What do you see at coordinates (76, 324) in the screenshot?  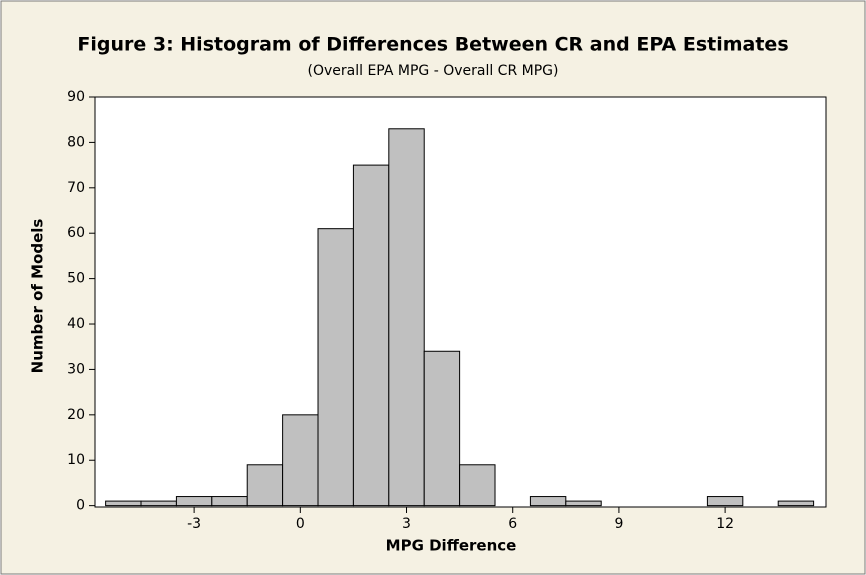 I see `y-tick-label: 40` at bounding box center [76, 324].